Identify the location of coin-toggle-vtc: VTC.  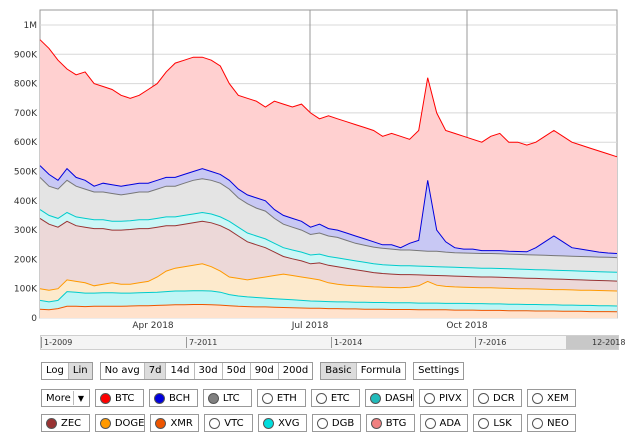
(229, 423).